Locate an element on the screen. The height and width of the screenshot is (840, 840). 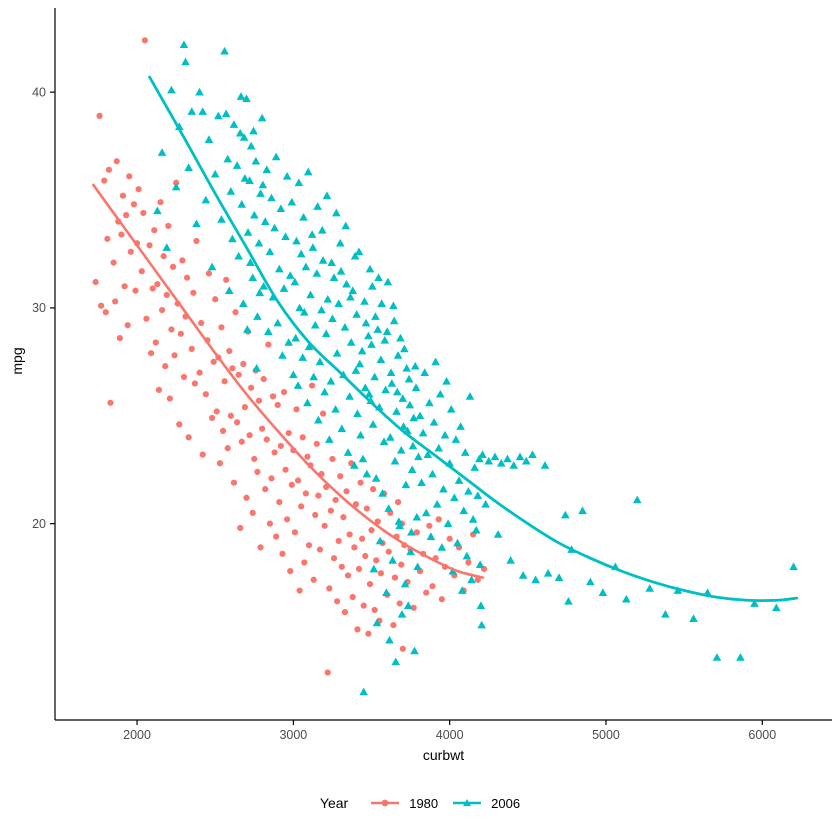
legend-key-circle-icon is located at coordinates (385, 803).